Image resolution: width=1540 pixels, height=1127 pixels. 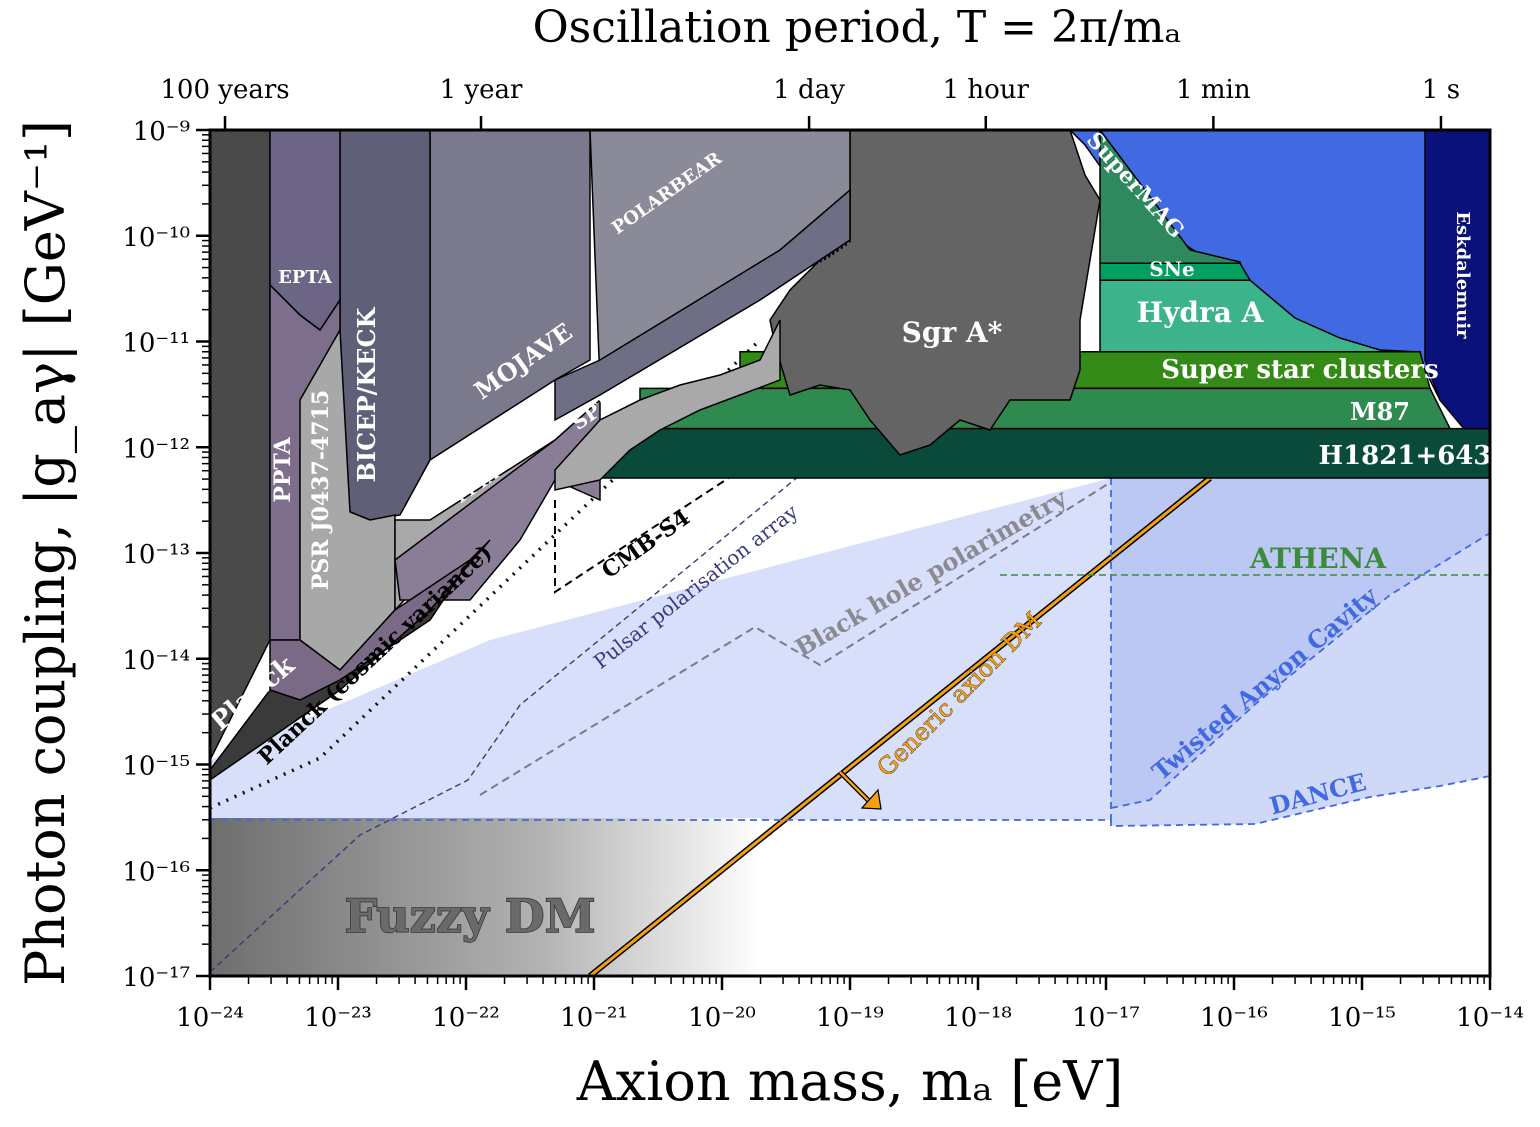 What do you see at coordinates (210, 1018) in the screenshot?
I see `x-tick-label: 10⁻²⁴` at bounding box center [210, 1018].